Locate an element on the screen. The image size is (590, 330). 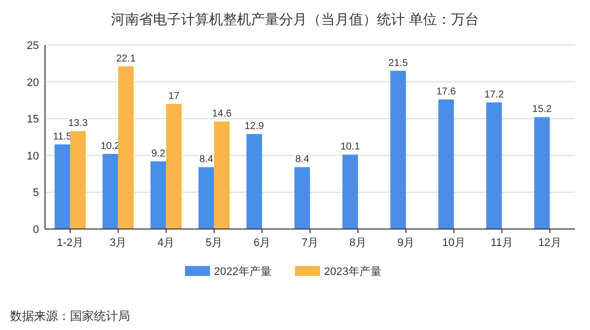
data-label: 13.3 is located at coordinates (78, 124).